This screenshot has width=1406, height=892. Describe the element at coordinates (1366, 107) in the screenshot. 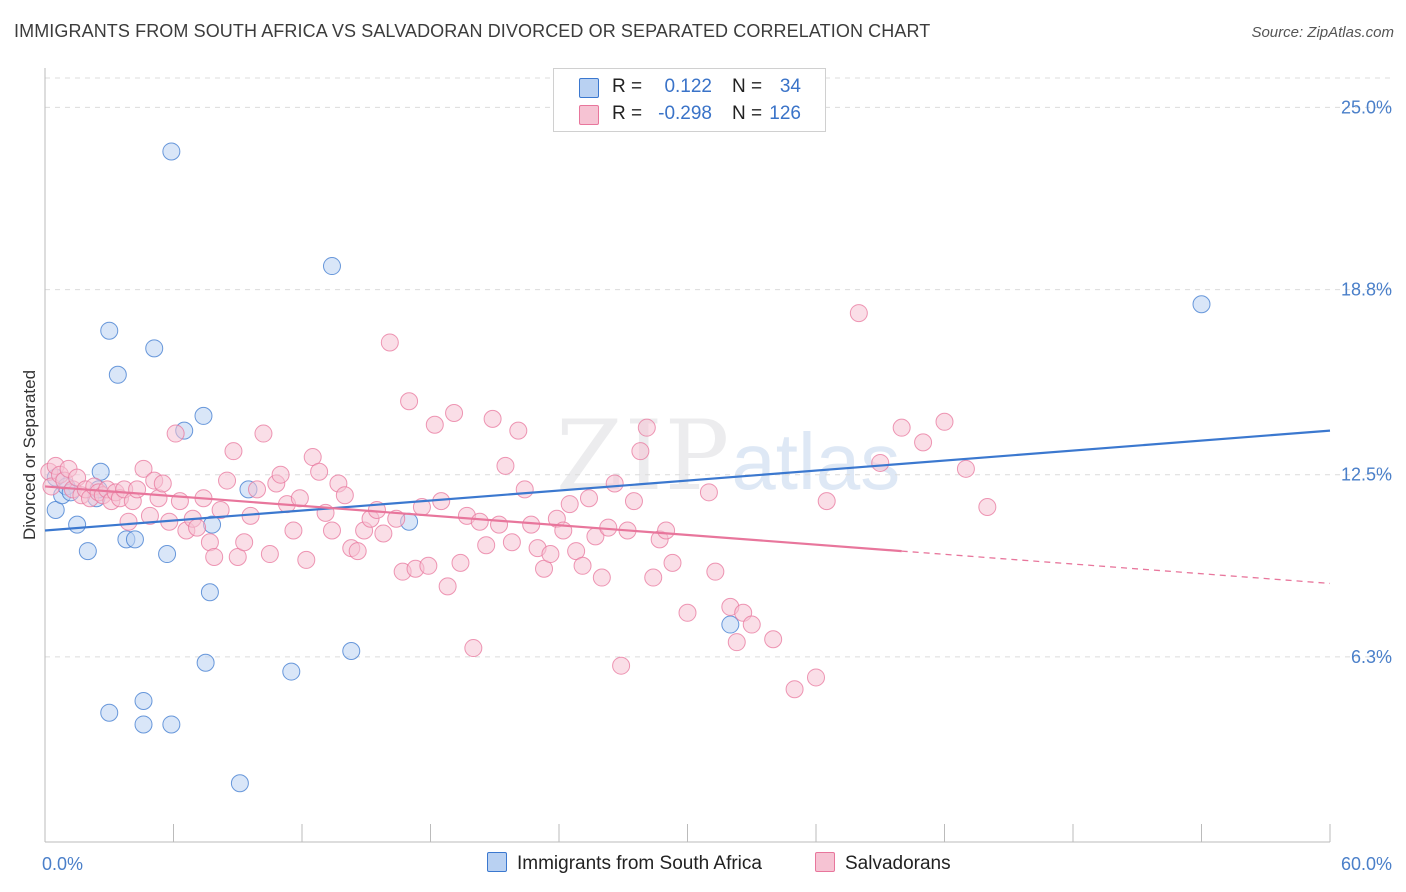

I see `y-tick-label: 25.0%` at that location.